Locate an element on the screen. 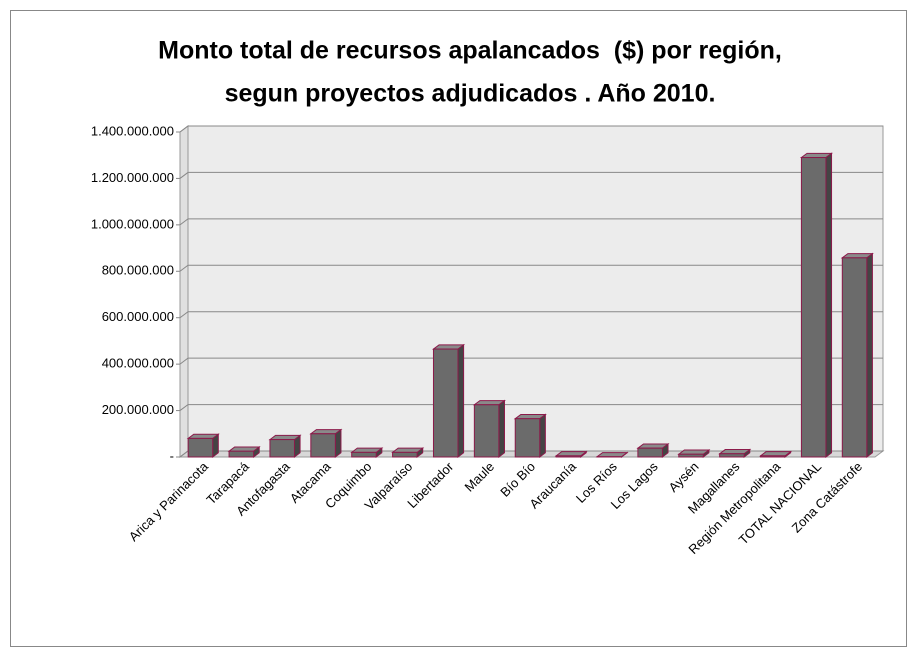 The height and width of the screenshot is (657, 917). y-tick-label: 400.000.000 is located at coordinates (138, 363).